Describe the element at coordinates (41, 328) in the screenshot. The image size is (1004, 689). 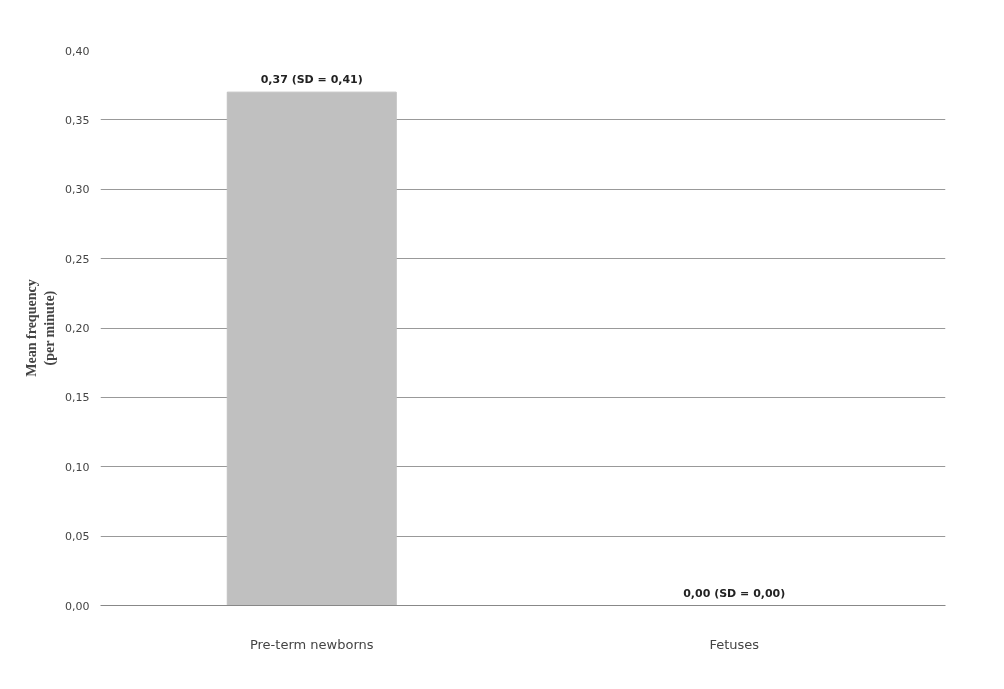
I see `y-axis-title: Mean frequency (per minute)` at that location.